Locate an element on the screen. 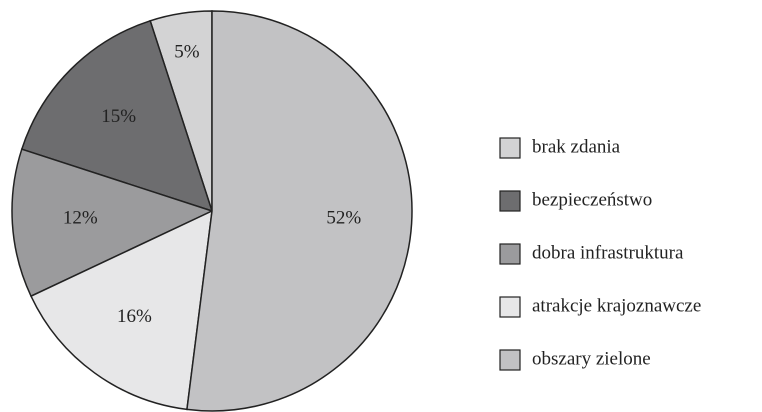  slice-label: 52% is located at coordinates (343, 218).